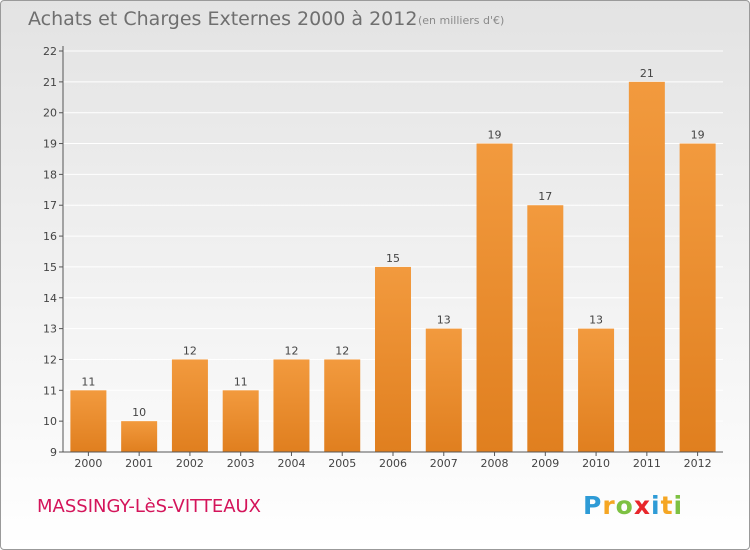 This screenshot has height=550, width=750. I want to click on bar-2006, so click(393, 359).